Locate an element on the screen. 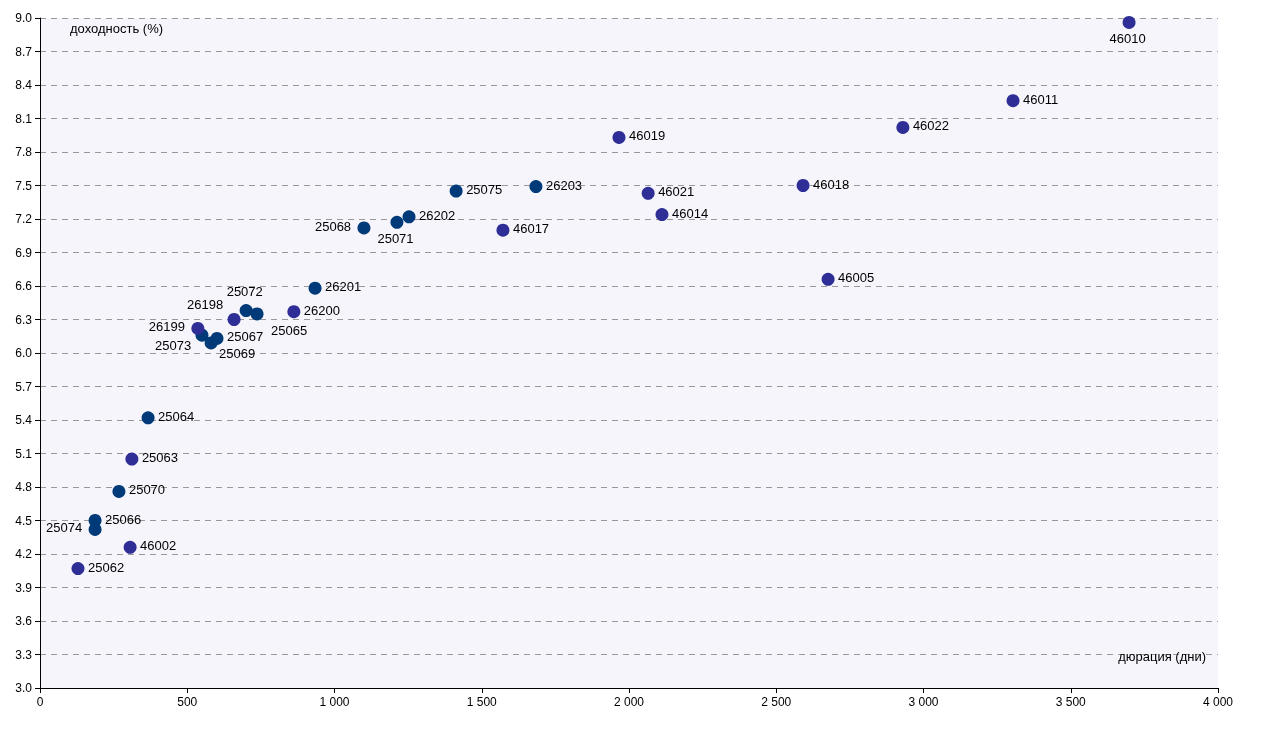 This screenshot has width=1263, height=740. annotation: 25062 is located at coordinates (106, 567).